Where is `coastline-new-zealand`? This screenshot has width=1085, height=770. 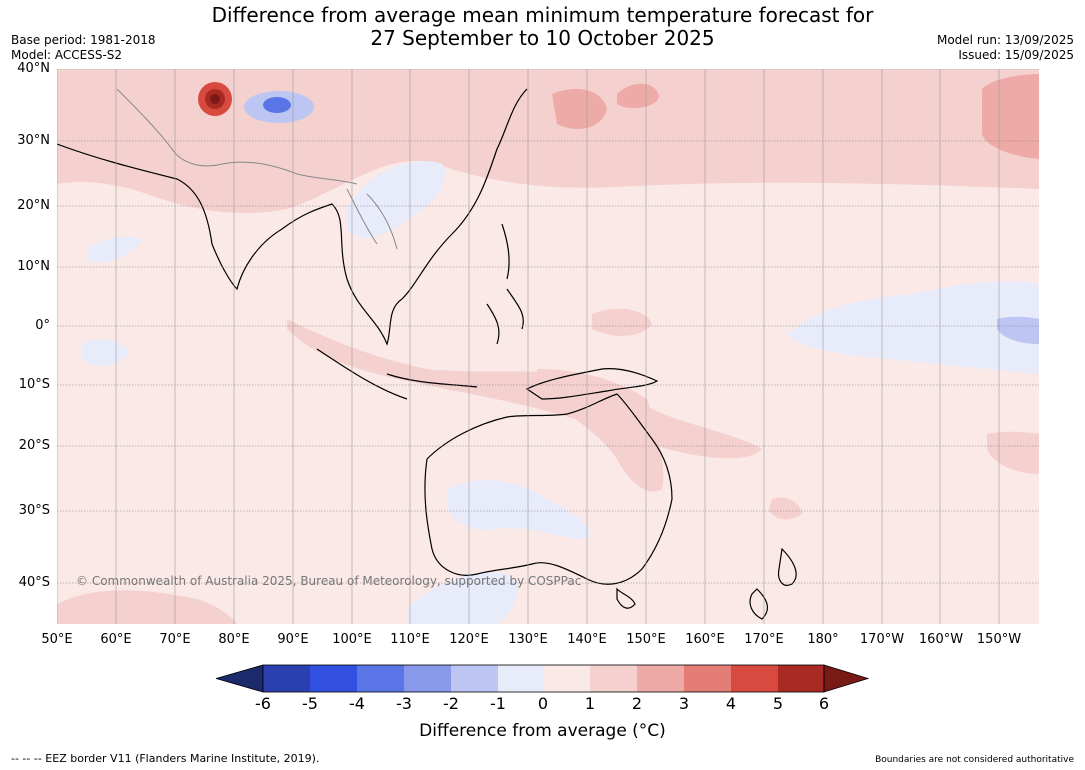
coastline-new-zealand is located at coordinates (773, 583).